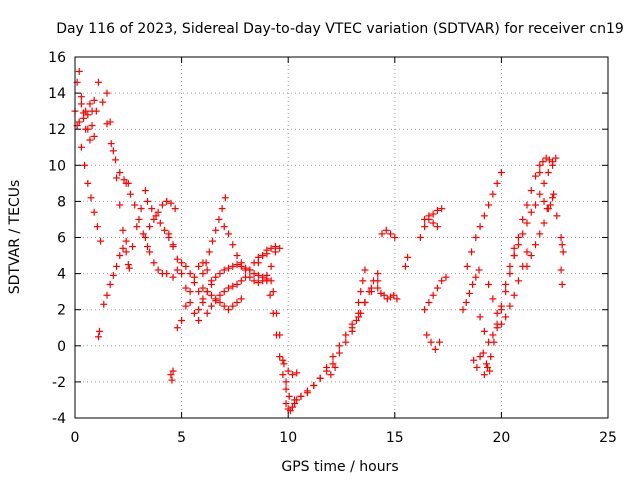 The image size is (640, 480). I want to click on series-t15, so click(214, 236).